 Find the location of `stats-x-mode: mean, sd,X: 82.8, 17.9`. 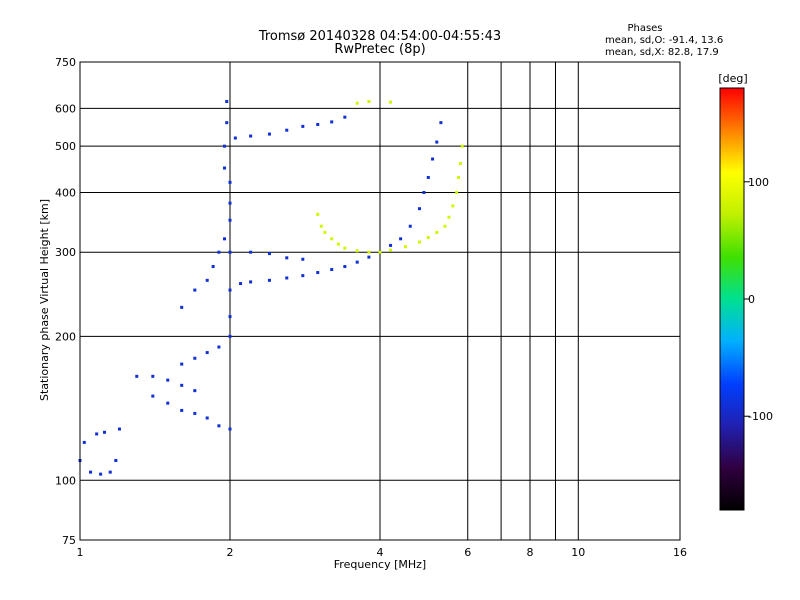

stats-x-mode: mean, sd,X: 82.8, 17.9 is located at coordinates (662, 52).